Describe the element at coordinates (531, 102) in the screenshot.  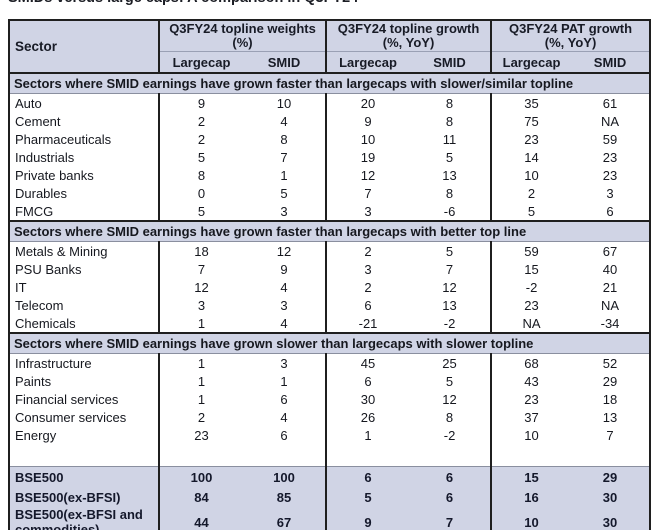
I see `value-cell: 35` at that location.